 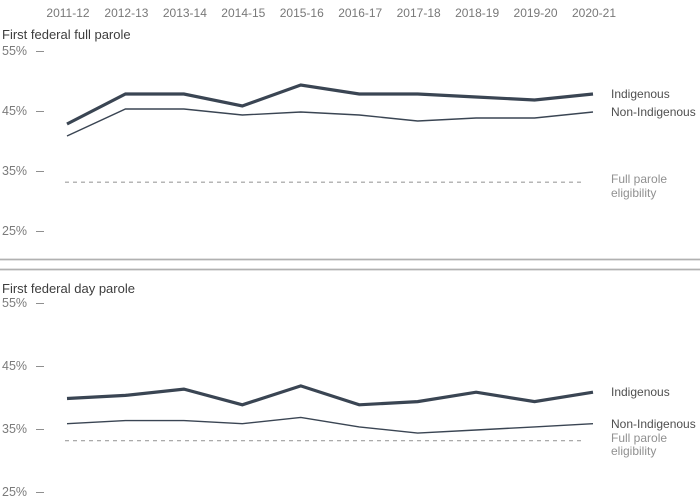 I want to click on x-axis-label: 2017-18, so click(x=418, y=13).